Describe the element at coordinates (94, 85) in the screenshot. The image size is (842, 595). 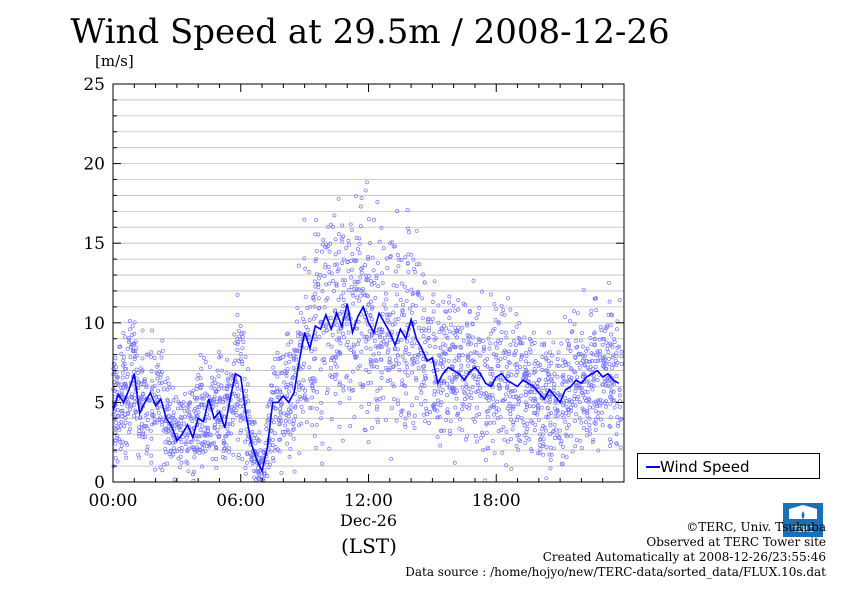
I see `y-tick-label: 25` at that location.